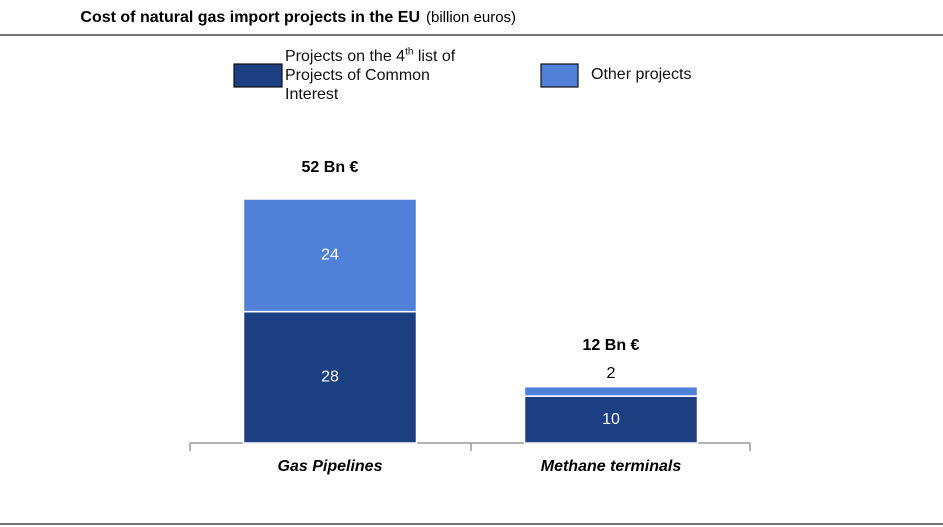 This screenshot has height=527, width=943. Describe the element at coordinates (330, 167) in the screenshot. I see `total-label: 52 Bn €` at that location.